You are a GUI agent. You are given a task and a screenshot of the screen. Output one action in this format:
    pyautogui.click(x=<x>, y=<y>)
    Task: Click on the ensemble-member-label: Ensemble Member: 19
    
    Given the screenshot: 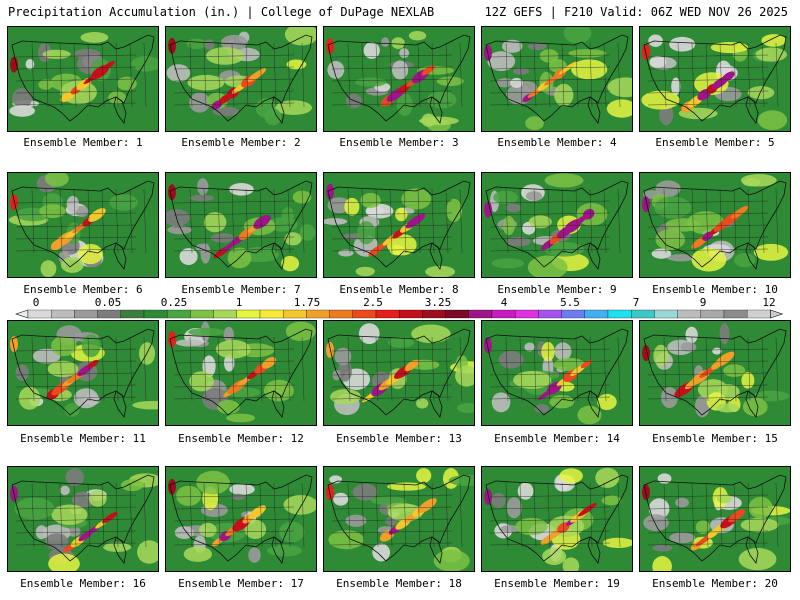 What is the action you would take?
    pyautogui.click(x=557, y=583)
    